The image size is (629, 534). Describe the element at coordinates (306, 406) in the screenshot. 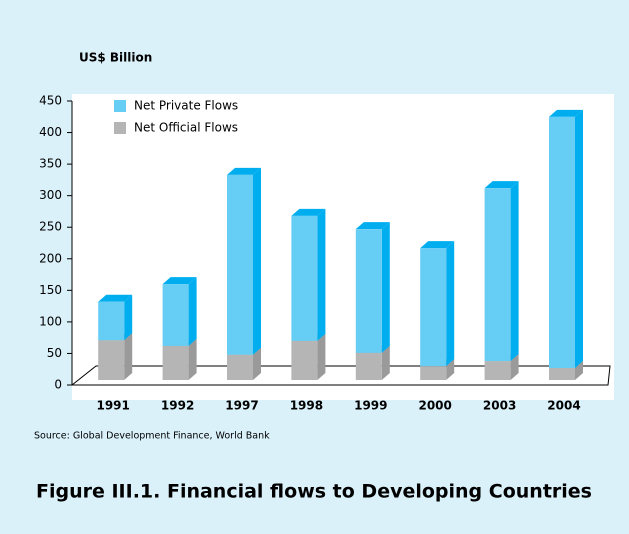

I see `x-tick-label: 1998` at that location.